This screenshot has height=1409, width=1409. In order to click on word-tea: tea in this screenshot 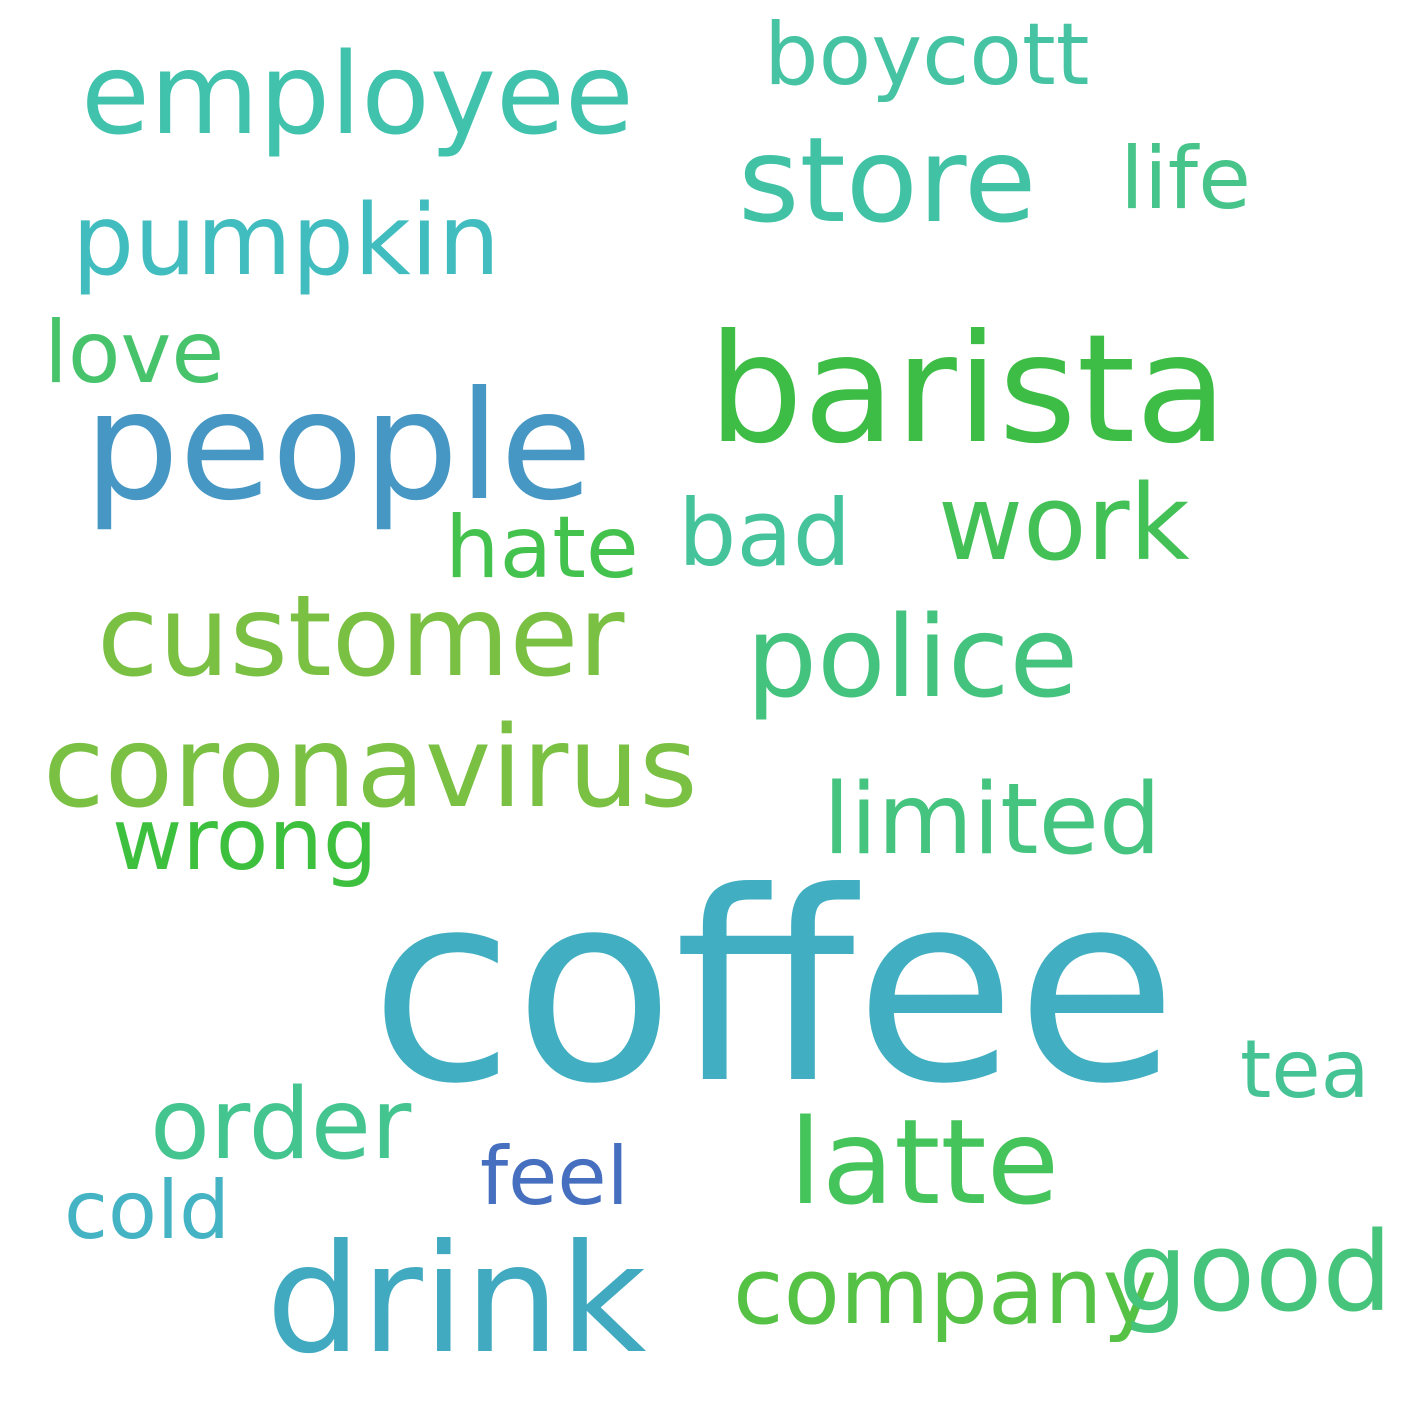, I will do `click(1305, 1069)`.